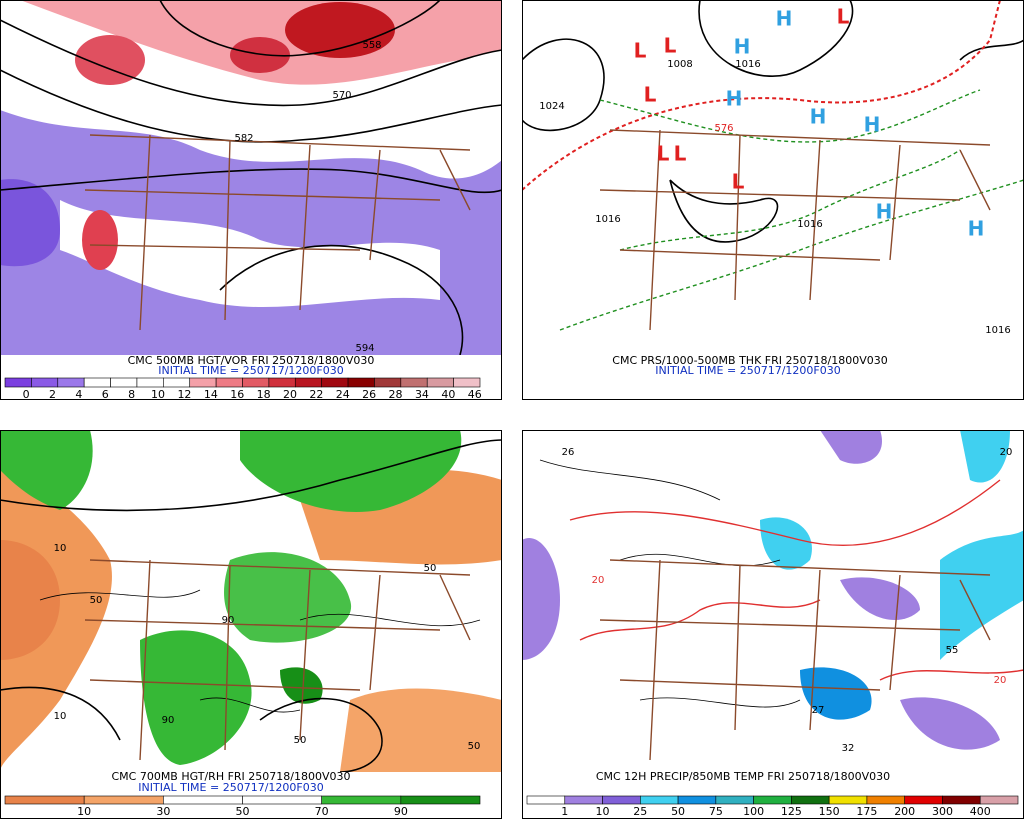 The image size is (1024, 819). Describe the element at coordinates (264, 394) in the screenshot. I see `colorbar-label: 18` at that location.